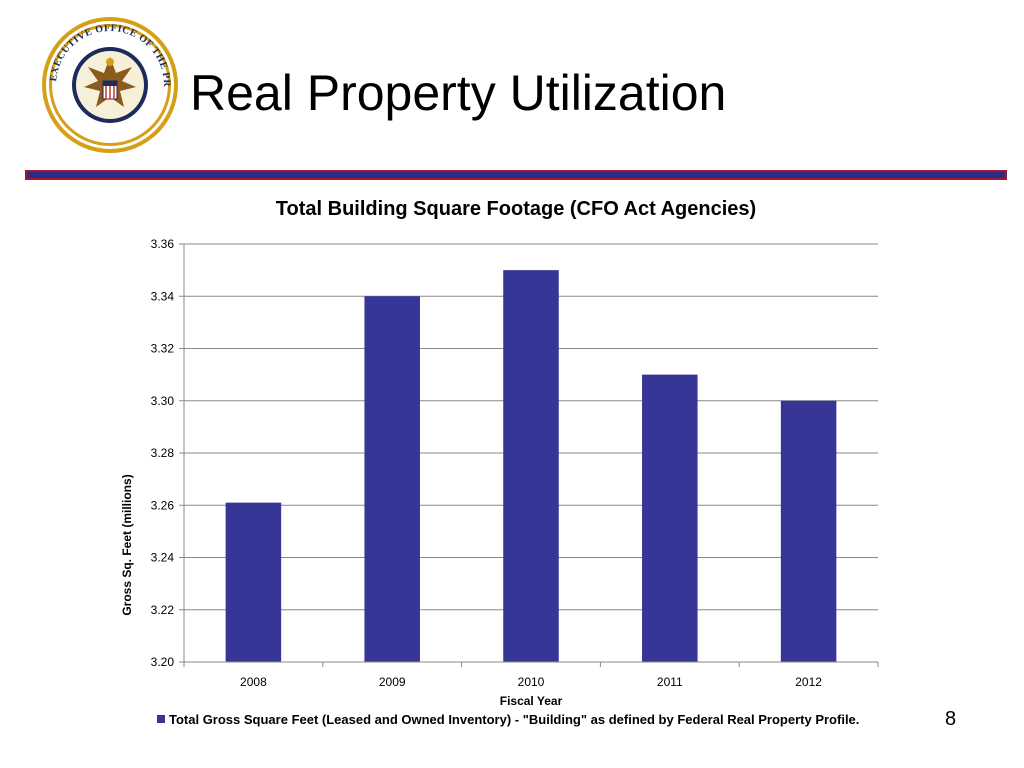 The height and width of the screenshot is (768, 1024). I want to click on y-tick-label: 3.30, so click(163, 401).